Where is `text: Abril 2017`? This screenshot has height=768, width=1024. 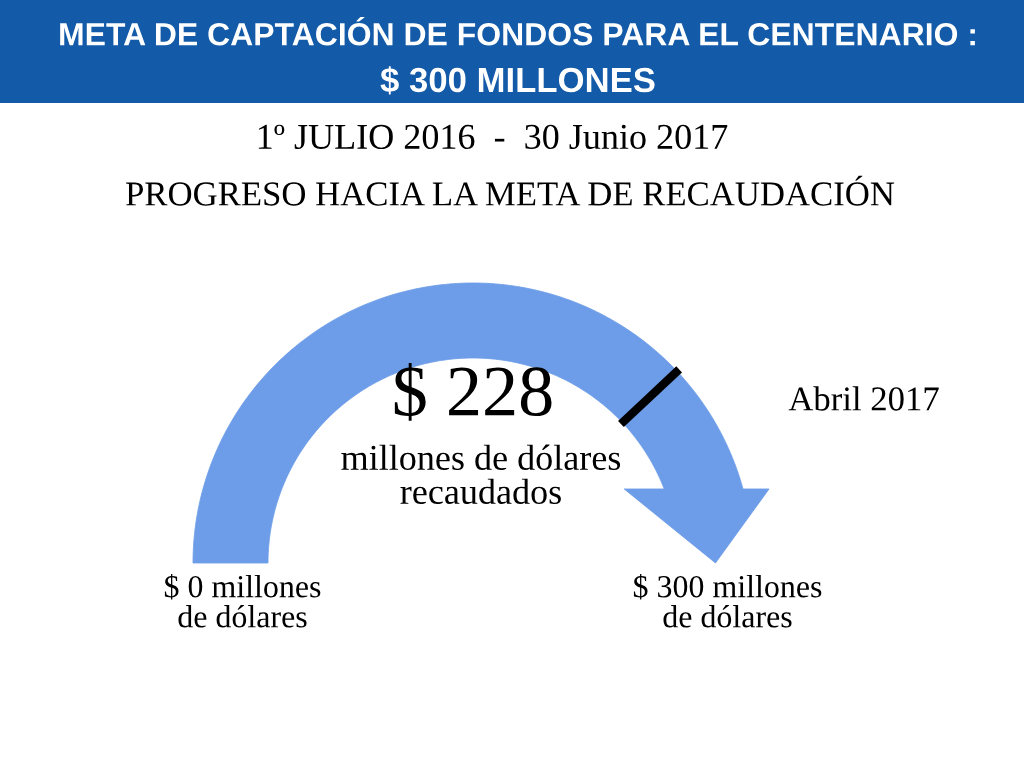 text: Abril 2017 is located at coordinates (863, 398).